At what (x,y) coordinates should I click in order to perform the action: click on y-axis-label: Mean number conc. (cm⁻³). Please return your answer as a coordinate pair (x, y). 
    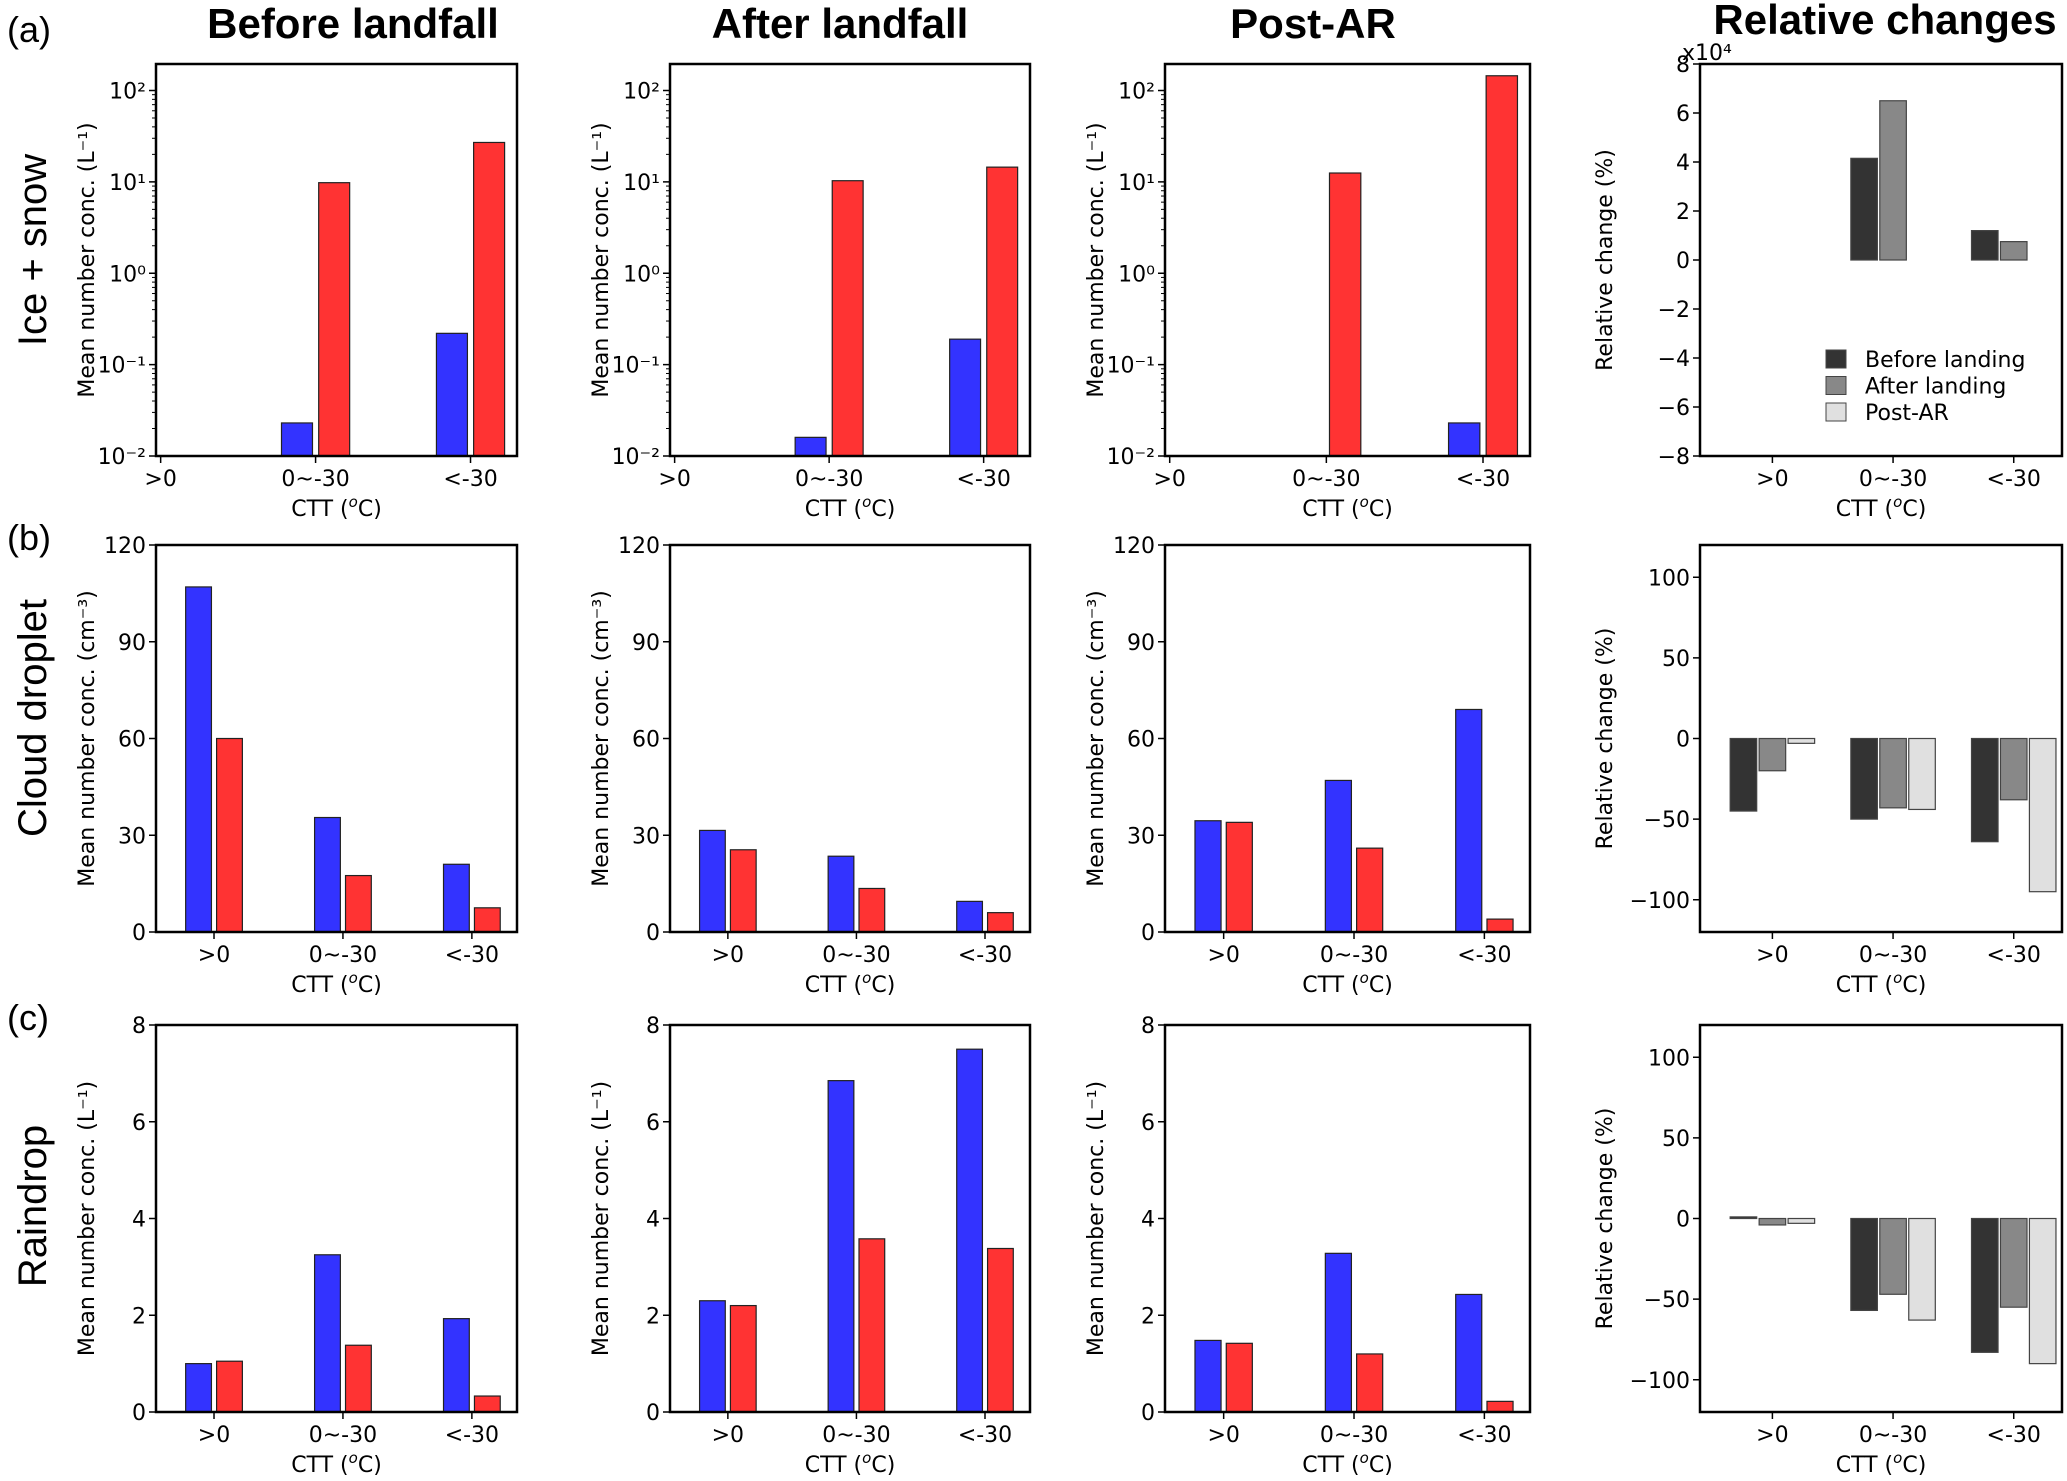
    Looking at the image, I should click on (87, 738).